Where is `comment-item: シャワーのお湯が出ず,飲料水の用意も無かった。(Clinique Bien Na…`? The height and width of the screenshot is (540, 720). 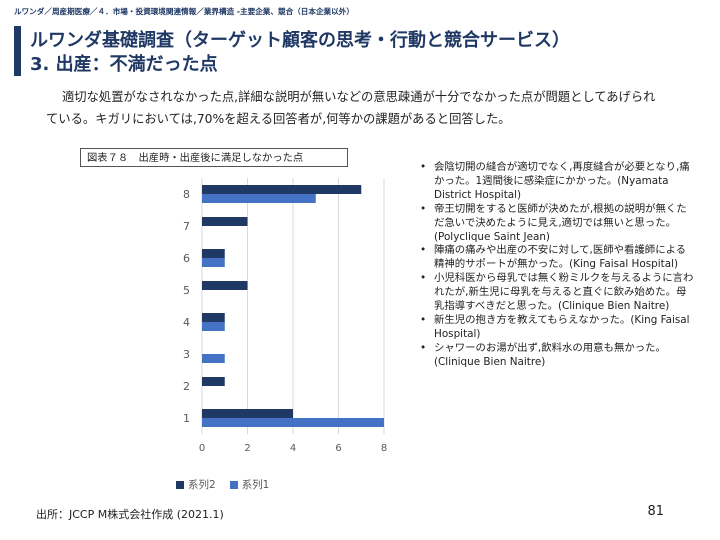 comment-item: シャワーのお湯が出ず,飲料水の用意も無かった。(Clinique Bien Na… is located at coordinates (557, 356).